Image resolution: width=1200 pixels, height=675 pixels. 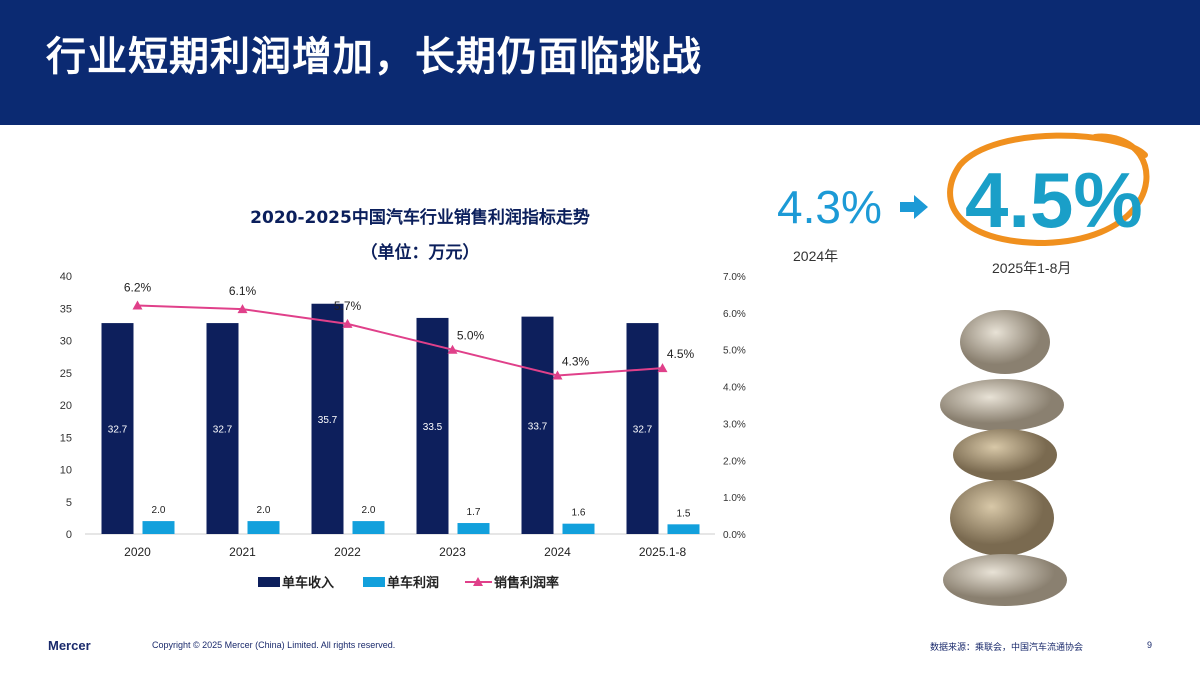 What do you see at coordinates (734, 424) in the screenshot?
I see `right-tick-label: 3.0%` at bounding box center [734, 424].